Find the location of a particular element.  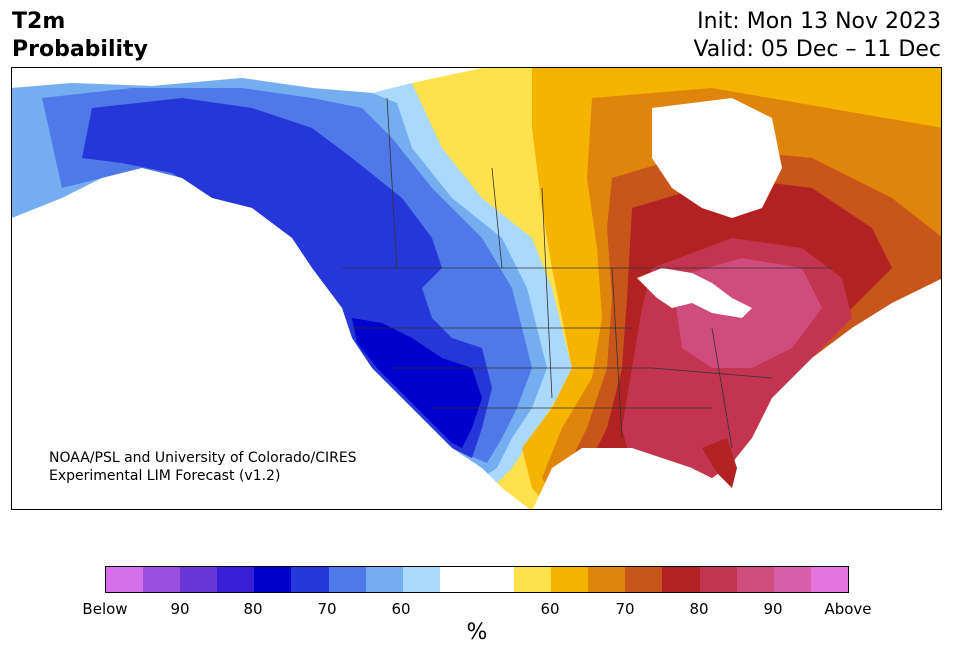

great-lakes is located at coordinates (694, 293).